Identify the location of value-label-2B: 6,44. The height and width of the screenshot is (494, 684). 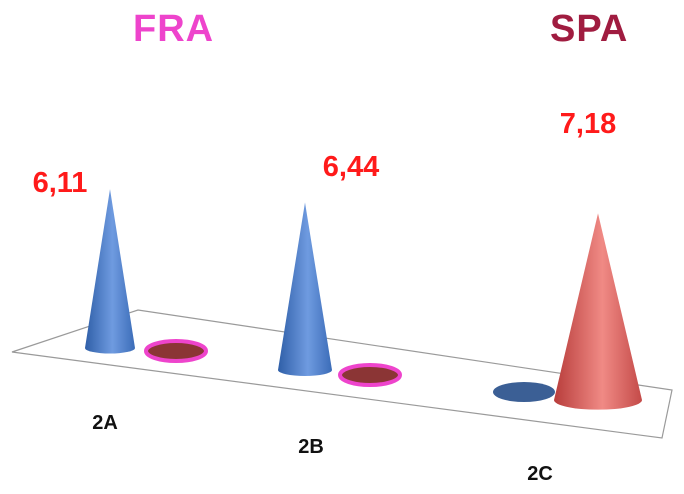
(351, 167).